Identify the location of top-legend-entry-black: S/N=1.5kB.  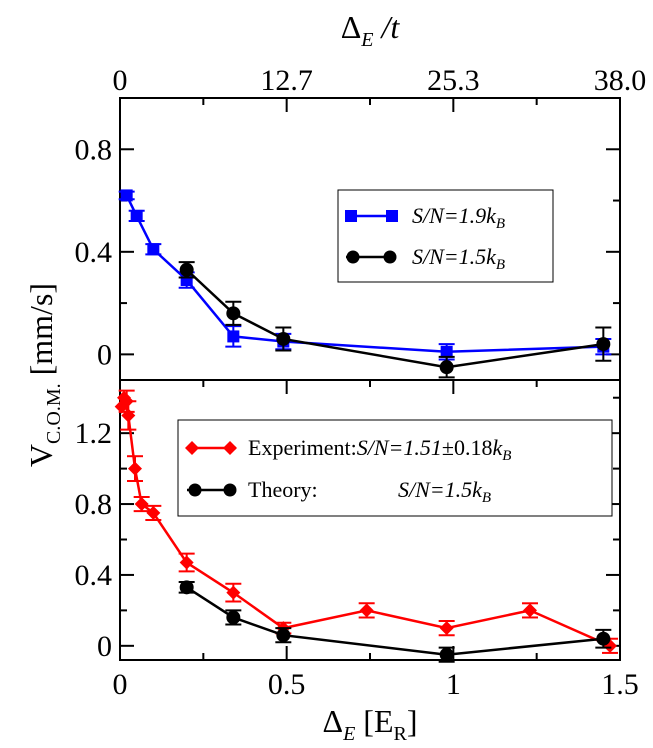
(425, 258).